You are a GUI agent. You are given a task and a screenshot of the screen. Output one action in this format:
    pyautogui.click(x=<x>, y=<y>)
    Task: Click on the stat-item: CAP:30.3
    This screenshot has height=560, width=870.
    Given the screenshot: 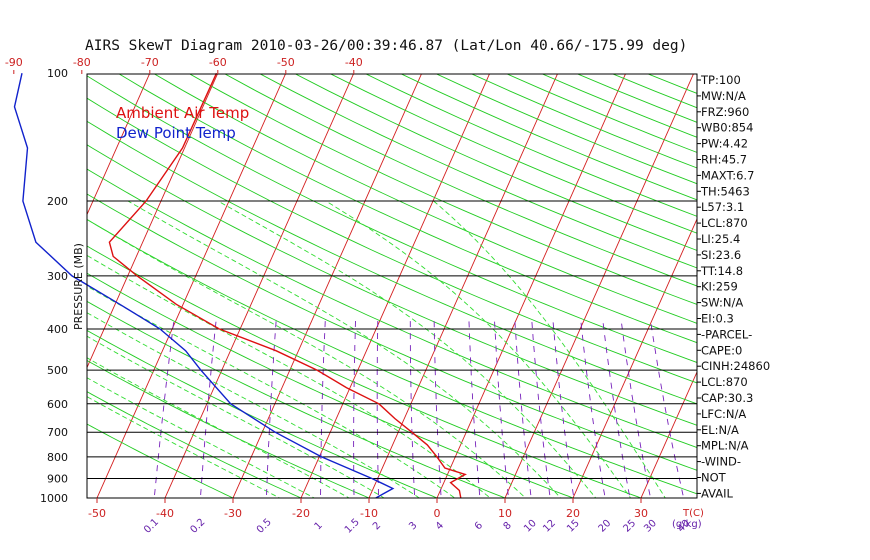 What is the action you would take?
    pyautogui.click(x=727, y=398)
    